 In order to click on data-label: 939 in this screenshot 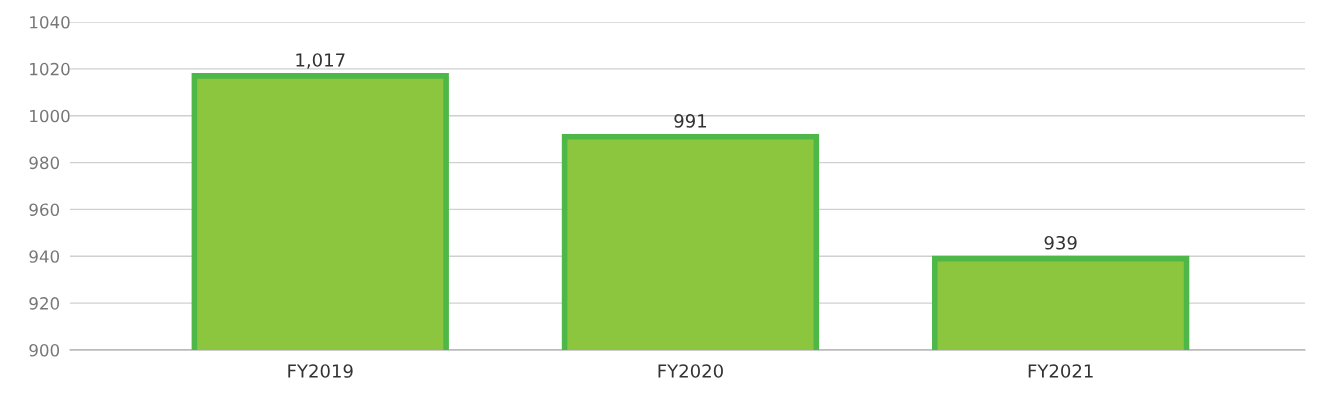, I will do `click(1060, 242)`.